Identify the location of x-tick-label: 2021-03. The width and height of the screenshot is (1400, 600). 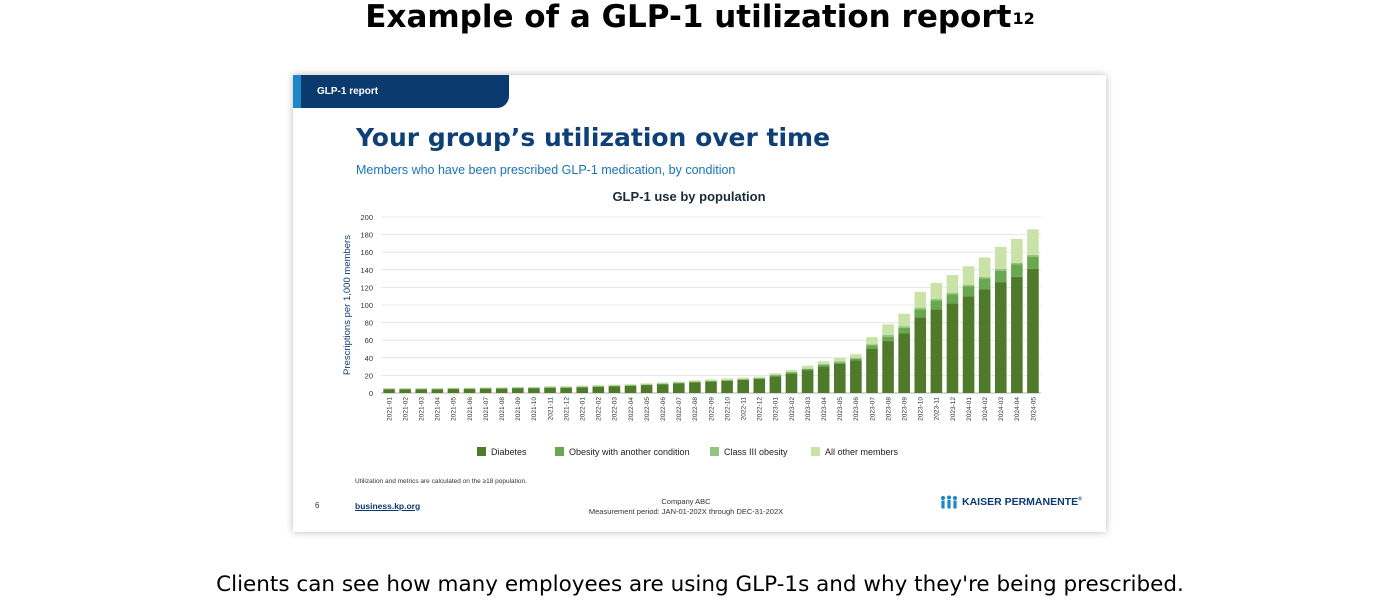
(422, 409).